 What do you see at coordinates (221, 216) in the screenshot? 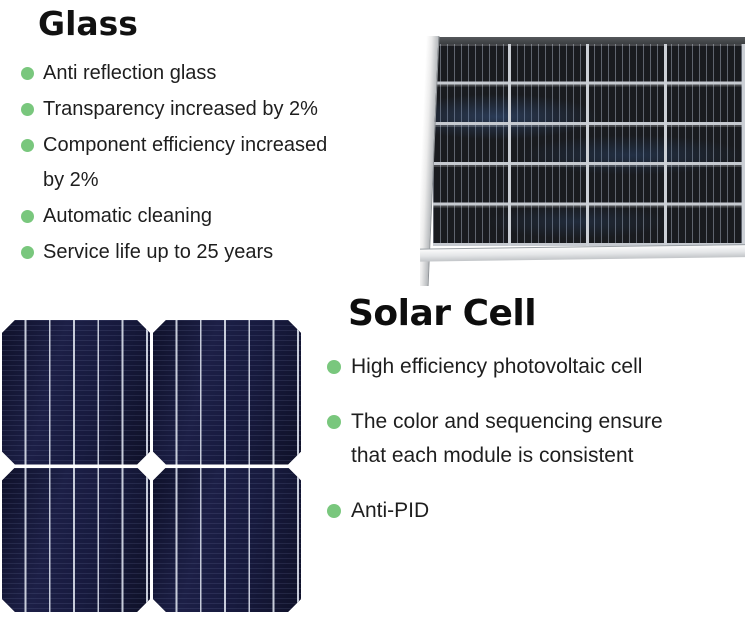
I see `list-item: Automatic cleaning` at bounding box center [221, 216].